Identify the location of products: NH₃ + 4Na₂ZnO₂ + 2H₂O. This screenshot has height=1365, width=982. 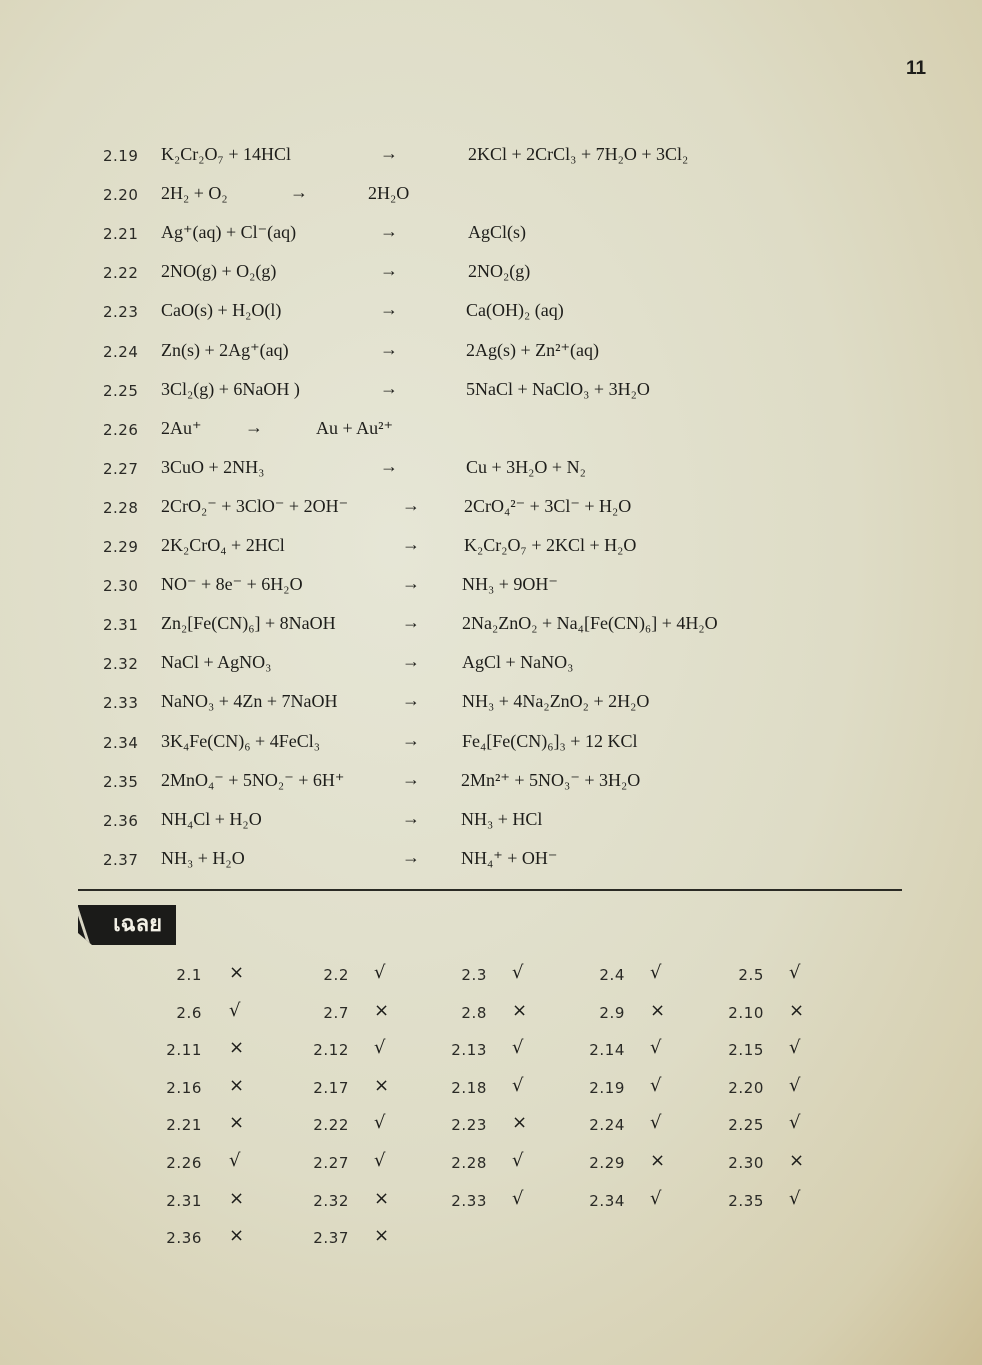
(556, 701).